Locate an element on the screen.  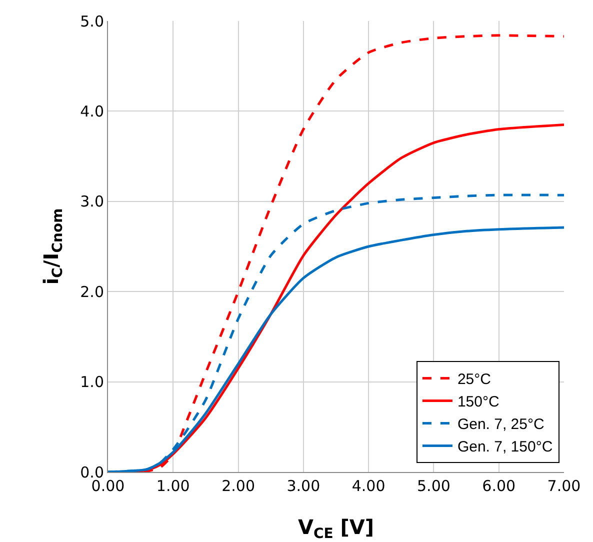
legend-label: 25°C is located at coordinates (474, 379).